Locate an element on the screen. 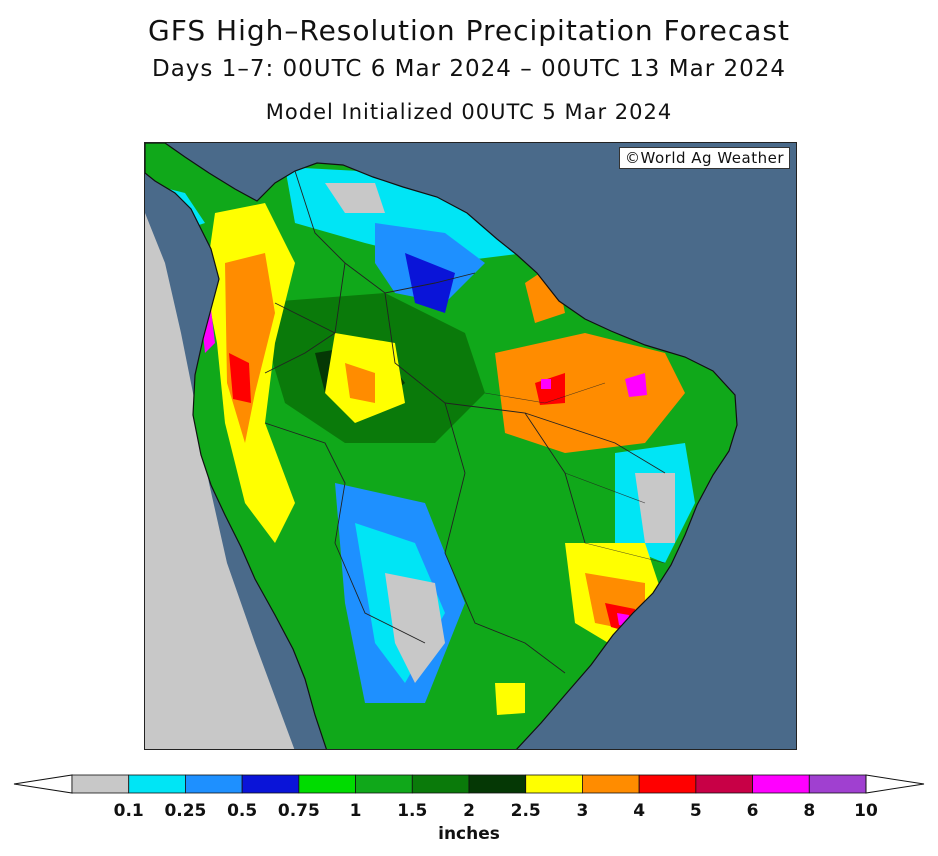 Image resolution: width=938 pixels, height=856 pixels. precip-andes-5in is located at coordinates (240, 378).